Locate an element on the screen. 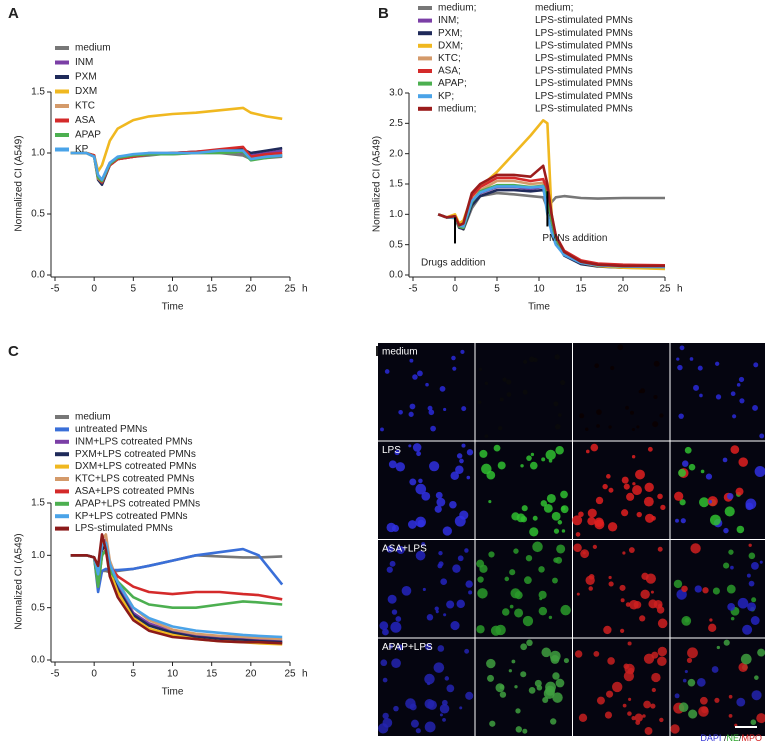 The height and width of the screenshot is (745, 765). x-unit: h is located at coordinates (305, 674).